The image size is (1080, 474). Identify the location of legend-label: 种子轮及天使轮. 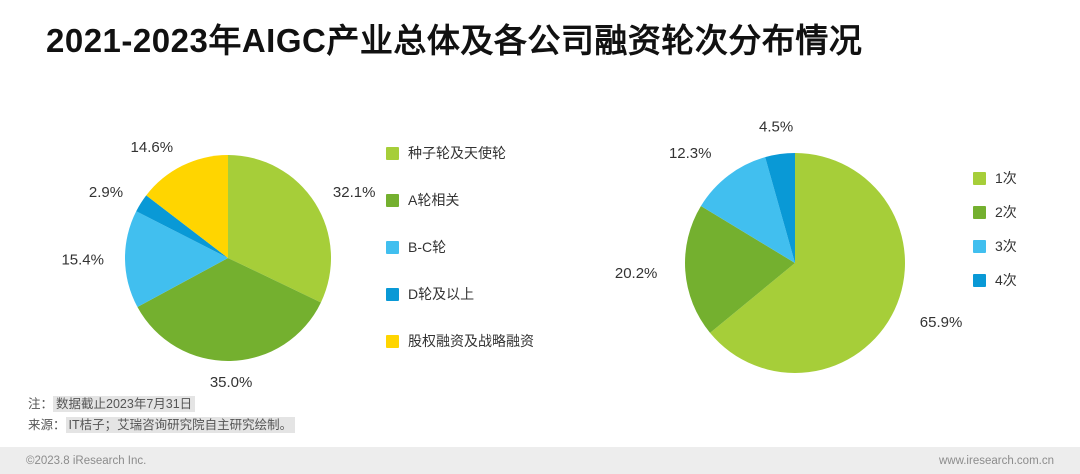
(457, 153).